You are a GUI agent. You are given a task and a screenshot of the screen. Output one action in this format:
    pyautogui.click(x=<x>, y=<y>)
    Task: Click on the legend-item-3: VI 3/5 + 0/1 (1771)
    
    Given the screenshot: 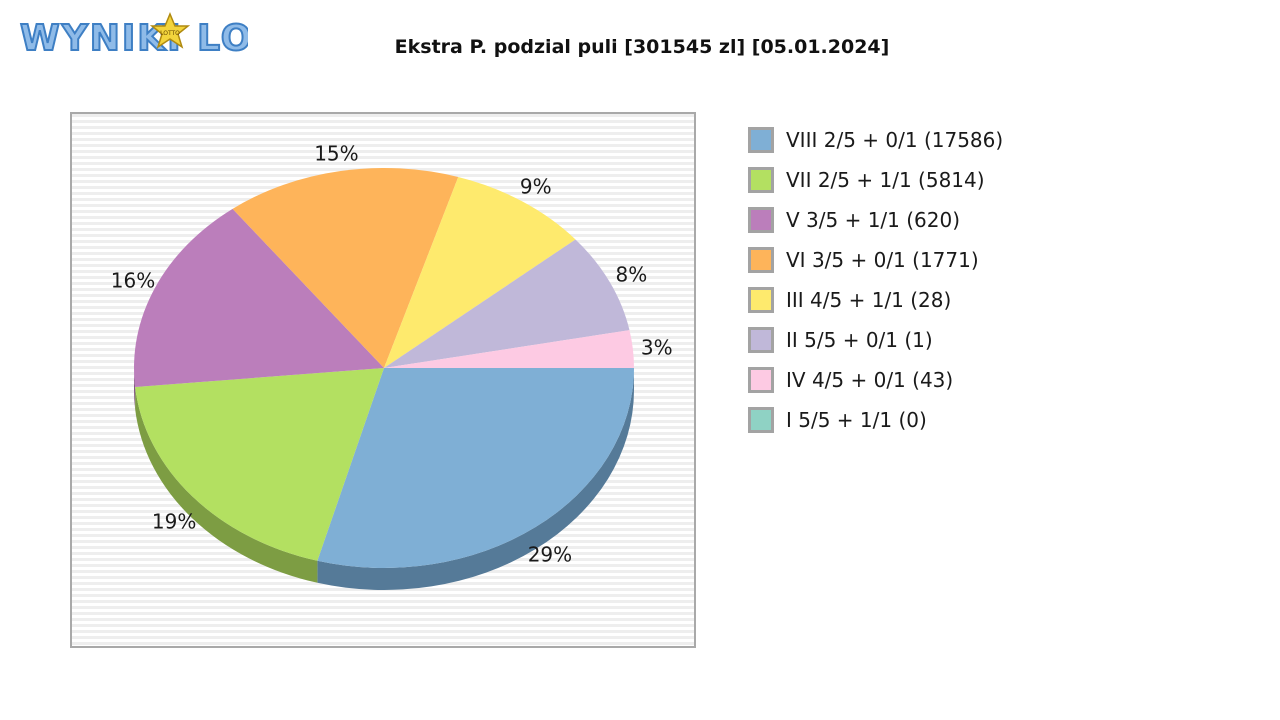 What is the action you would take?
    pyautogui.click(x=875, y=260)
    